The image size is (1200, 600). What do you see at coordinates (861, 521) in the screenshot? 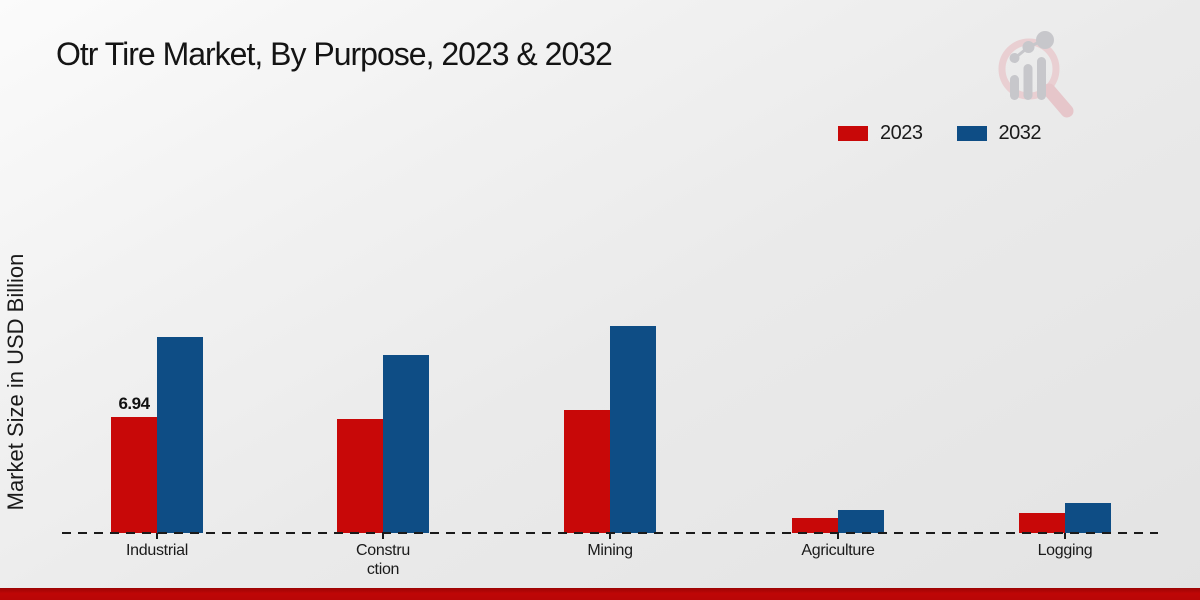
I see `bar-2032-cat3` at bounding box center [861, 521].